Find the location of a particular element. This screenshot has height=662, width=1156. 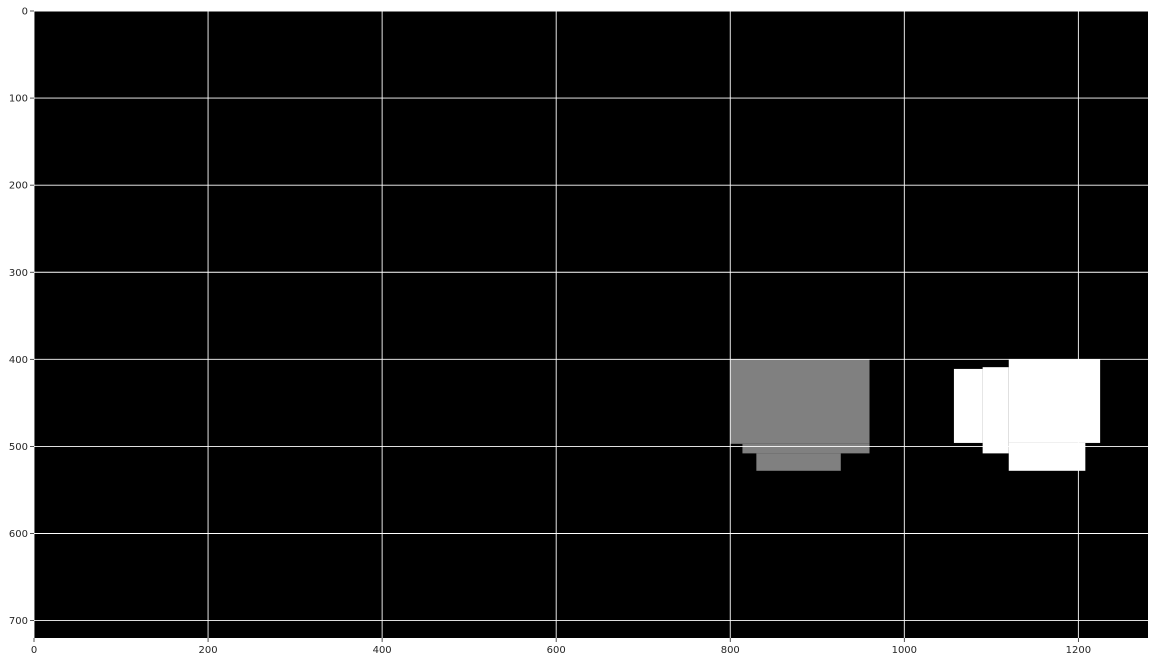

y-tick-label: 300 is located at coordinates (18, 273).